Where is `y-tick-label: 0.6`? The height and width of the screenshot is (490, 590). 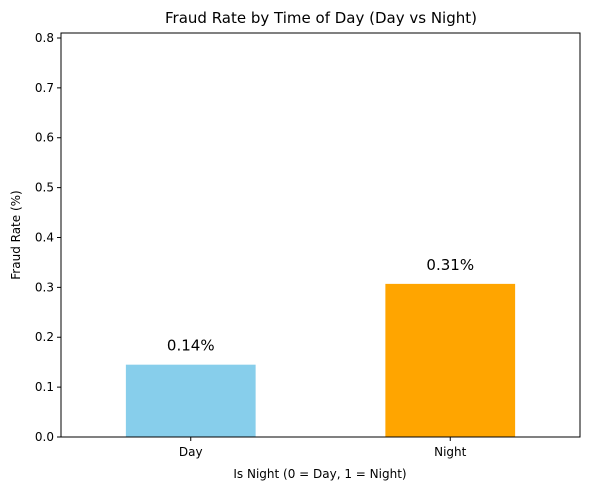 y-tick-label: 0.6 is located at coordinates (44, 138).